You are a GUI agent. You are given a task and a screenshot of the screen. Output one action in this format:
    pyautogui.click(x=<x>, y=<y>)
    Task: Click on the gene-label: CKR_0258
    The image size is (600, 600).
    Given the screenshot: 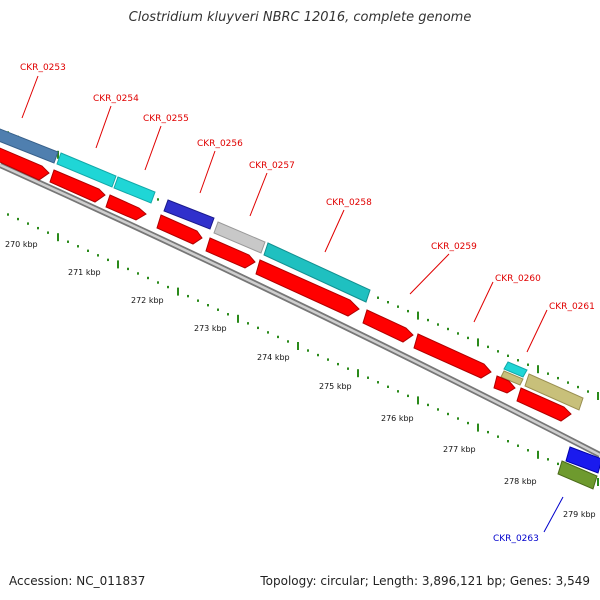 What is the action you would take?
    pyautogui.click(x=349, y=203)
    